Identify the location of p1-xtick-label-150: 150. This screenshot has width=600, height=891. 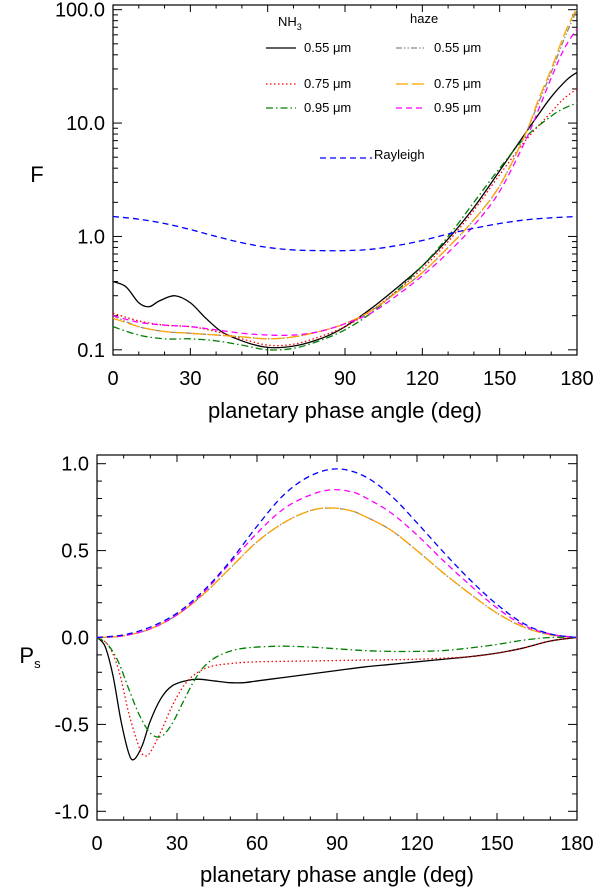
(496, 844).